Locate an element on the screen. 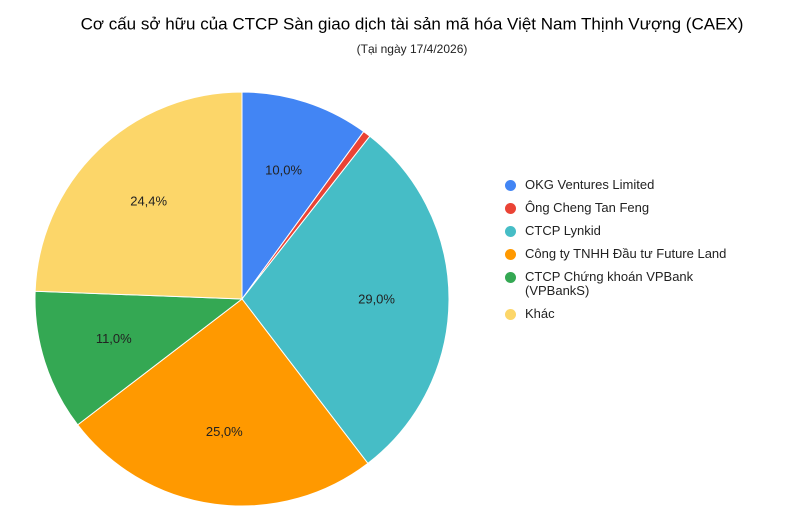  legend-item: CTCP Lynkid is located at coordinates (628, 231).